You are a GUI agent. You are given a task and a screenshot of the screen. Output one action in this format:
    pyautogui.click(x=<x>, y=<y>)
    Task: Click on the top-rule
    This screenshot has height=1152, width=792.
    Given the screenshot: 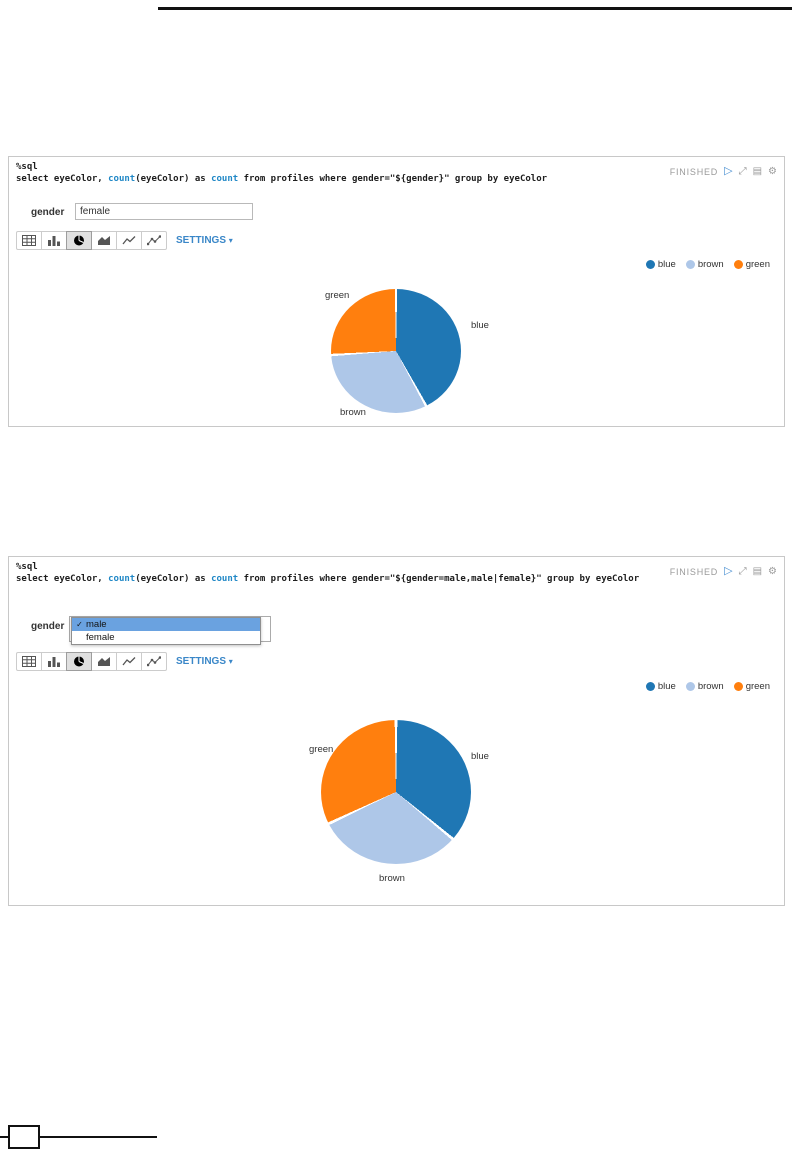 What is the action you would take?
    pyautogui.click(x=475, y=8)
    